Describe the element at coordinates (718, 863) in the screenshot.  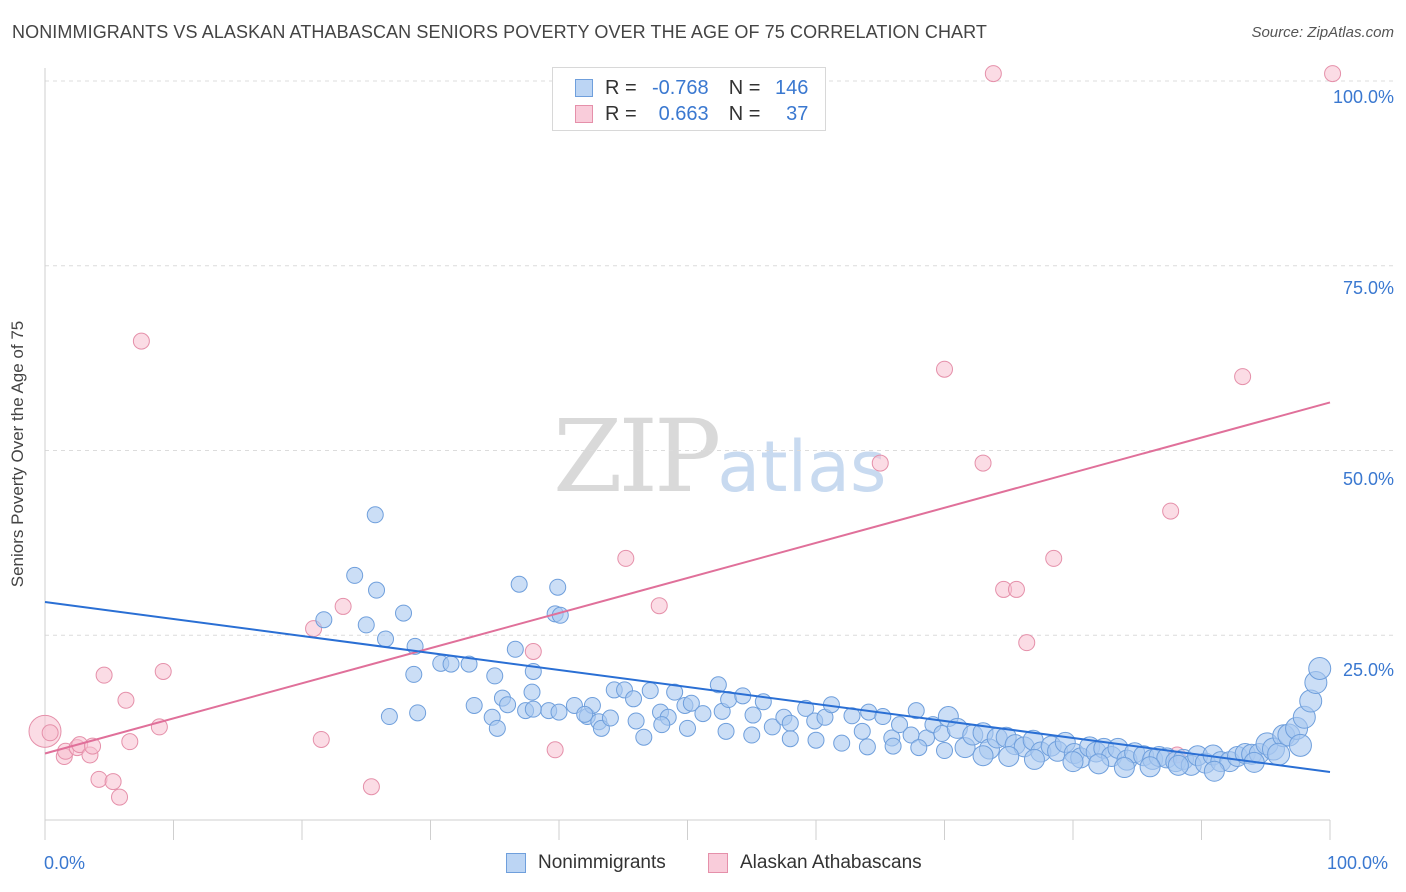
I see `legend-swatch-alaskan-athabascans` at that location.